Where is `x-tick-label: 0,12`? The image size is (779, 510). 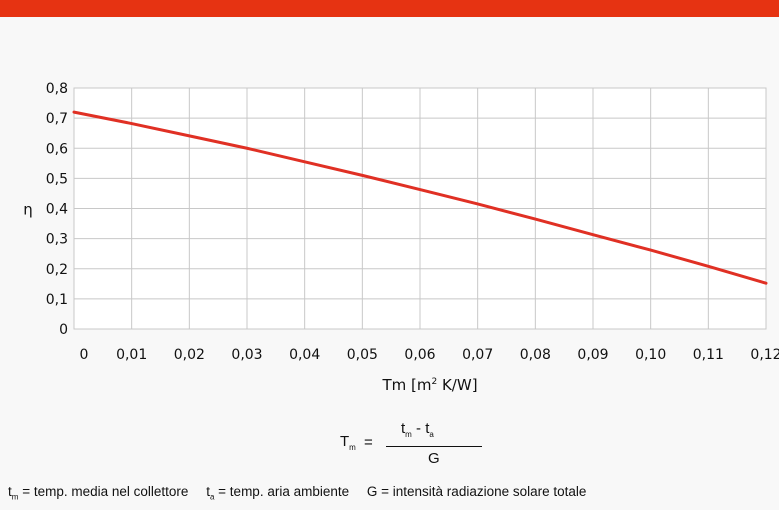 x-tick-label: 0,12 is located at coordinates (764, 355).